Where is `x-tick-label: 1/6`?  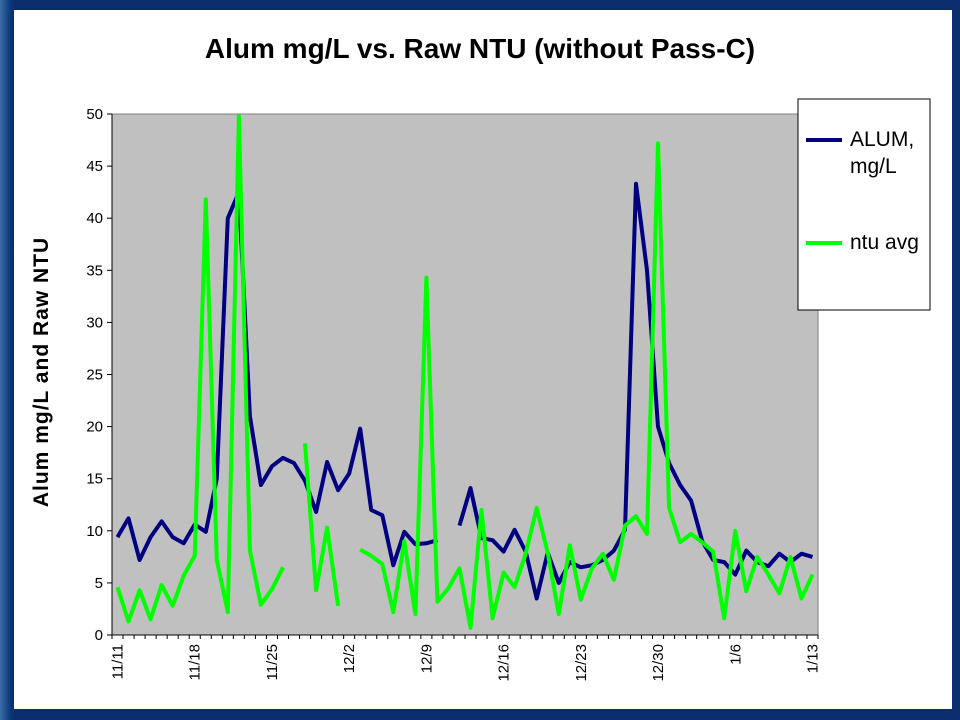 x-tick-label: 1/6 is located at coordinates (735, 654).